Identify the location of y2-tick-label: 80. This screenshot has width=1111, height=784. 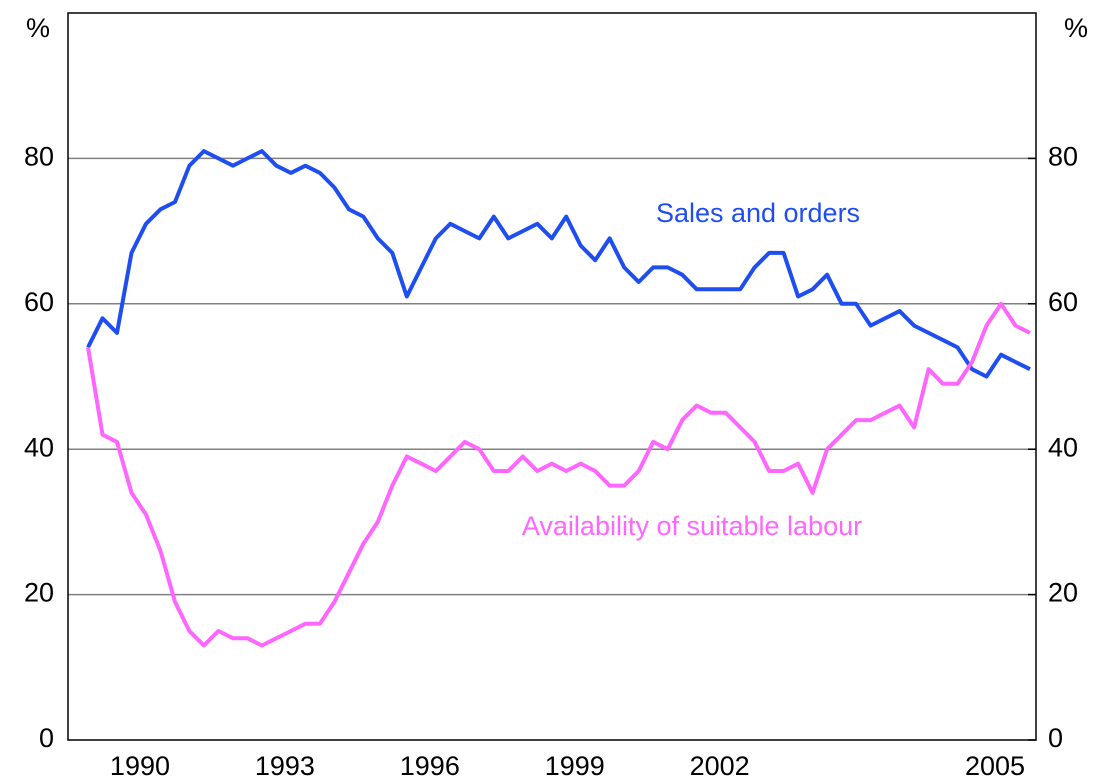
(1063, 157).